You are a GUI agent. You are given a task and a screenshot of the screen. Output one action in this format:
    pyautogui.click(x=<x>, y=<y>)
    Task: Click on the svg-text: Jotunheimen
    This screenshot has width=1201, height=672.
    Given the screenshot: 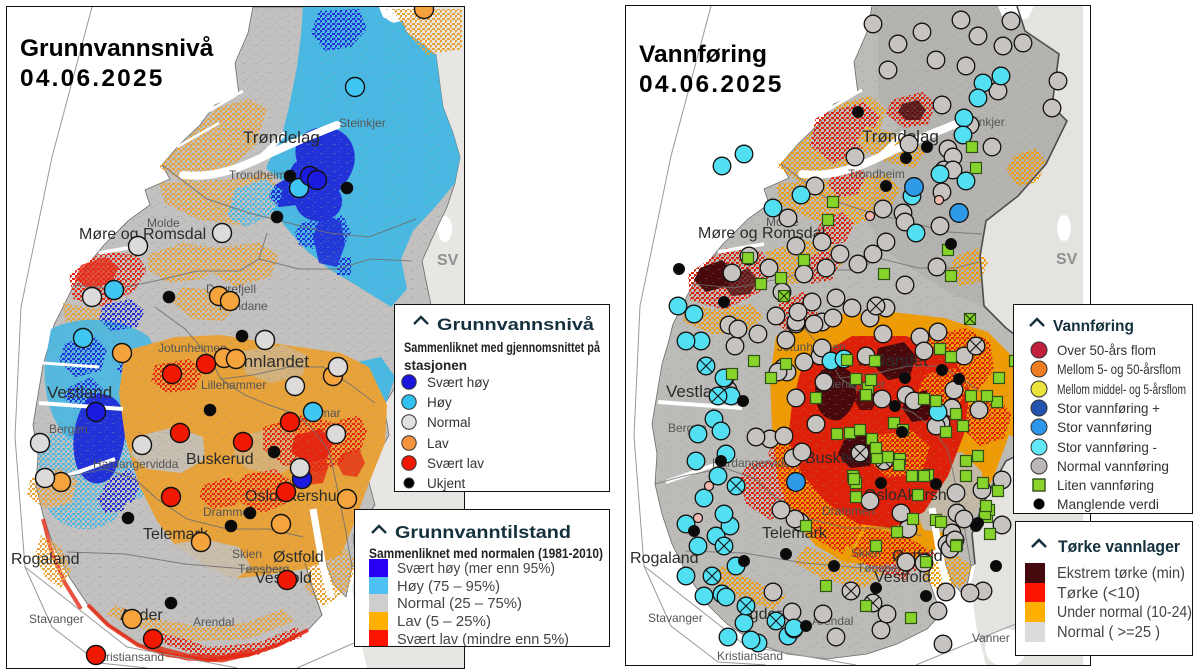 What is the action you would take?
    pyautogui.click(x=192, y=348)
    